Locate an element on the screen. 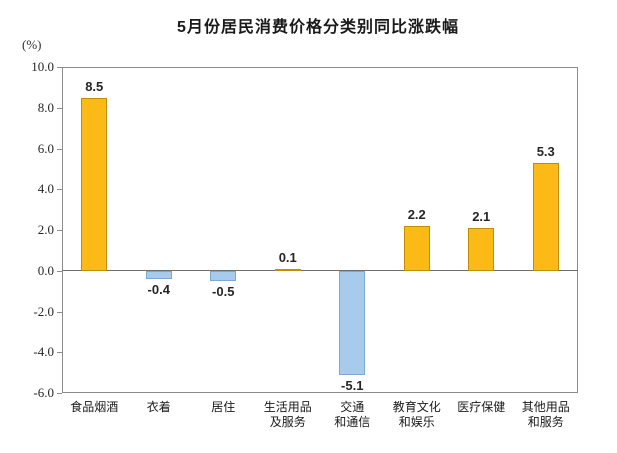 Image resolution: width=617 pixels, height=453 pixels. x-axis-category-label-line: 居住 is located at coordinates (223, 407).